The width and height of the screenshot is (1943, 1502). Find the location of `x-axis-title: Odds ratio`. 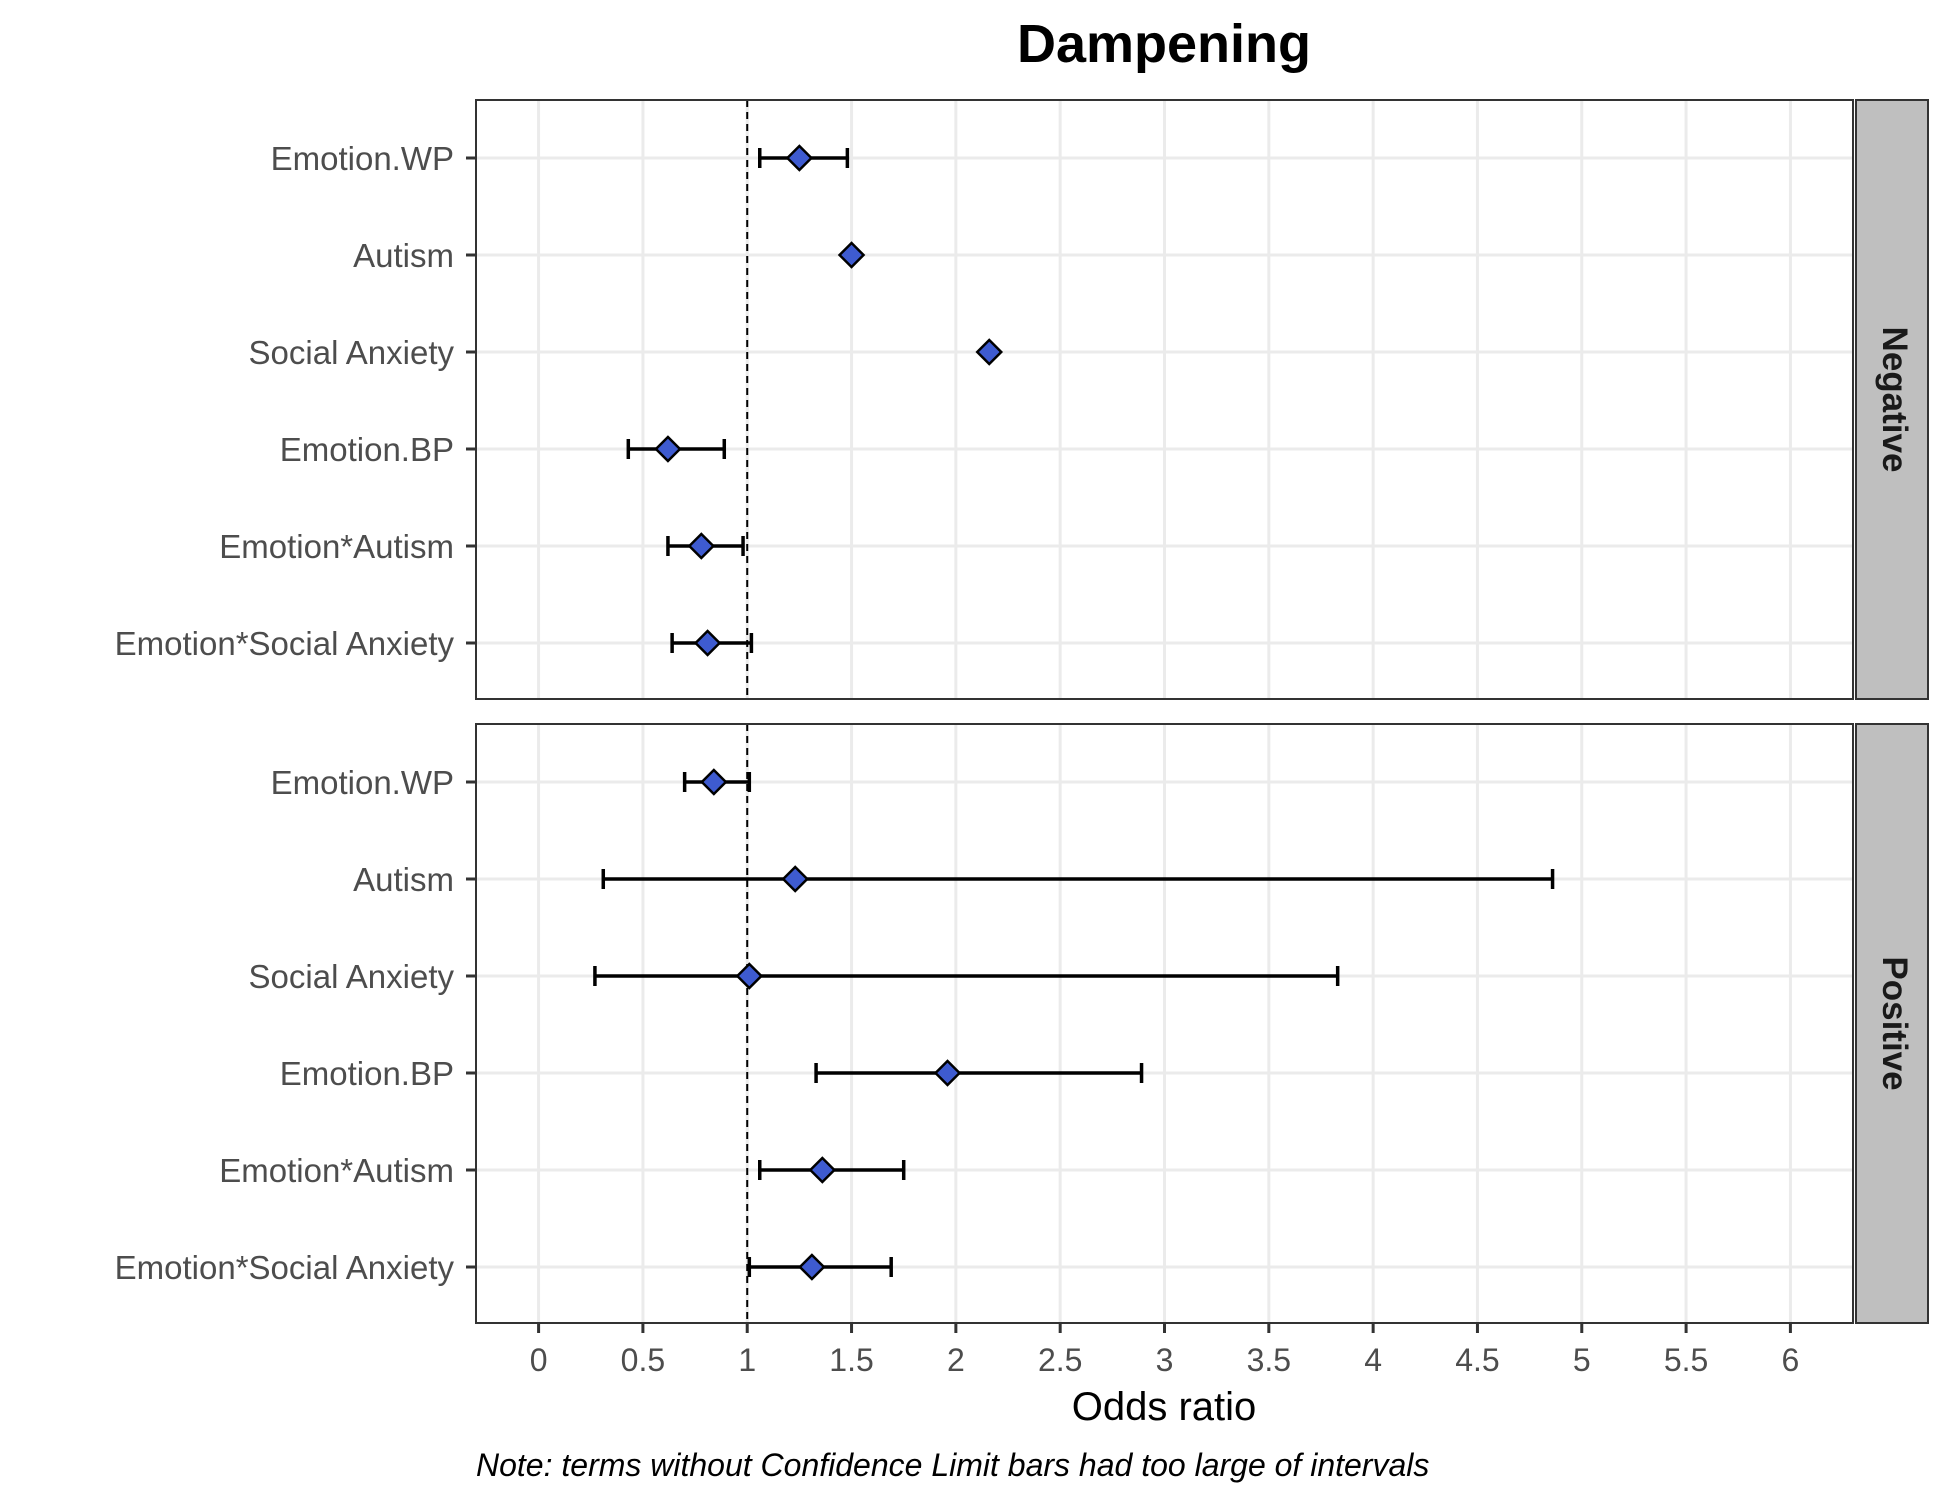

x-axis-title: Odds ratio is located at coordinates (1164, 1407).